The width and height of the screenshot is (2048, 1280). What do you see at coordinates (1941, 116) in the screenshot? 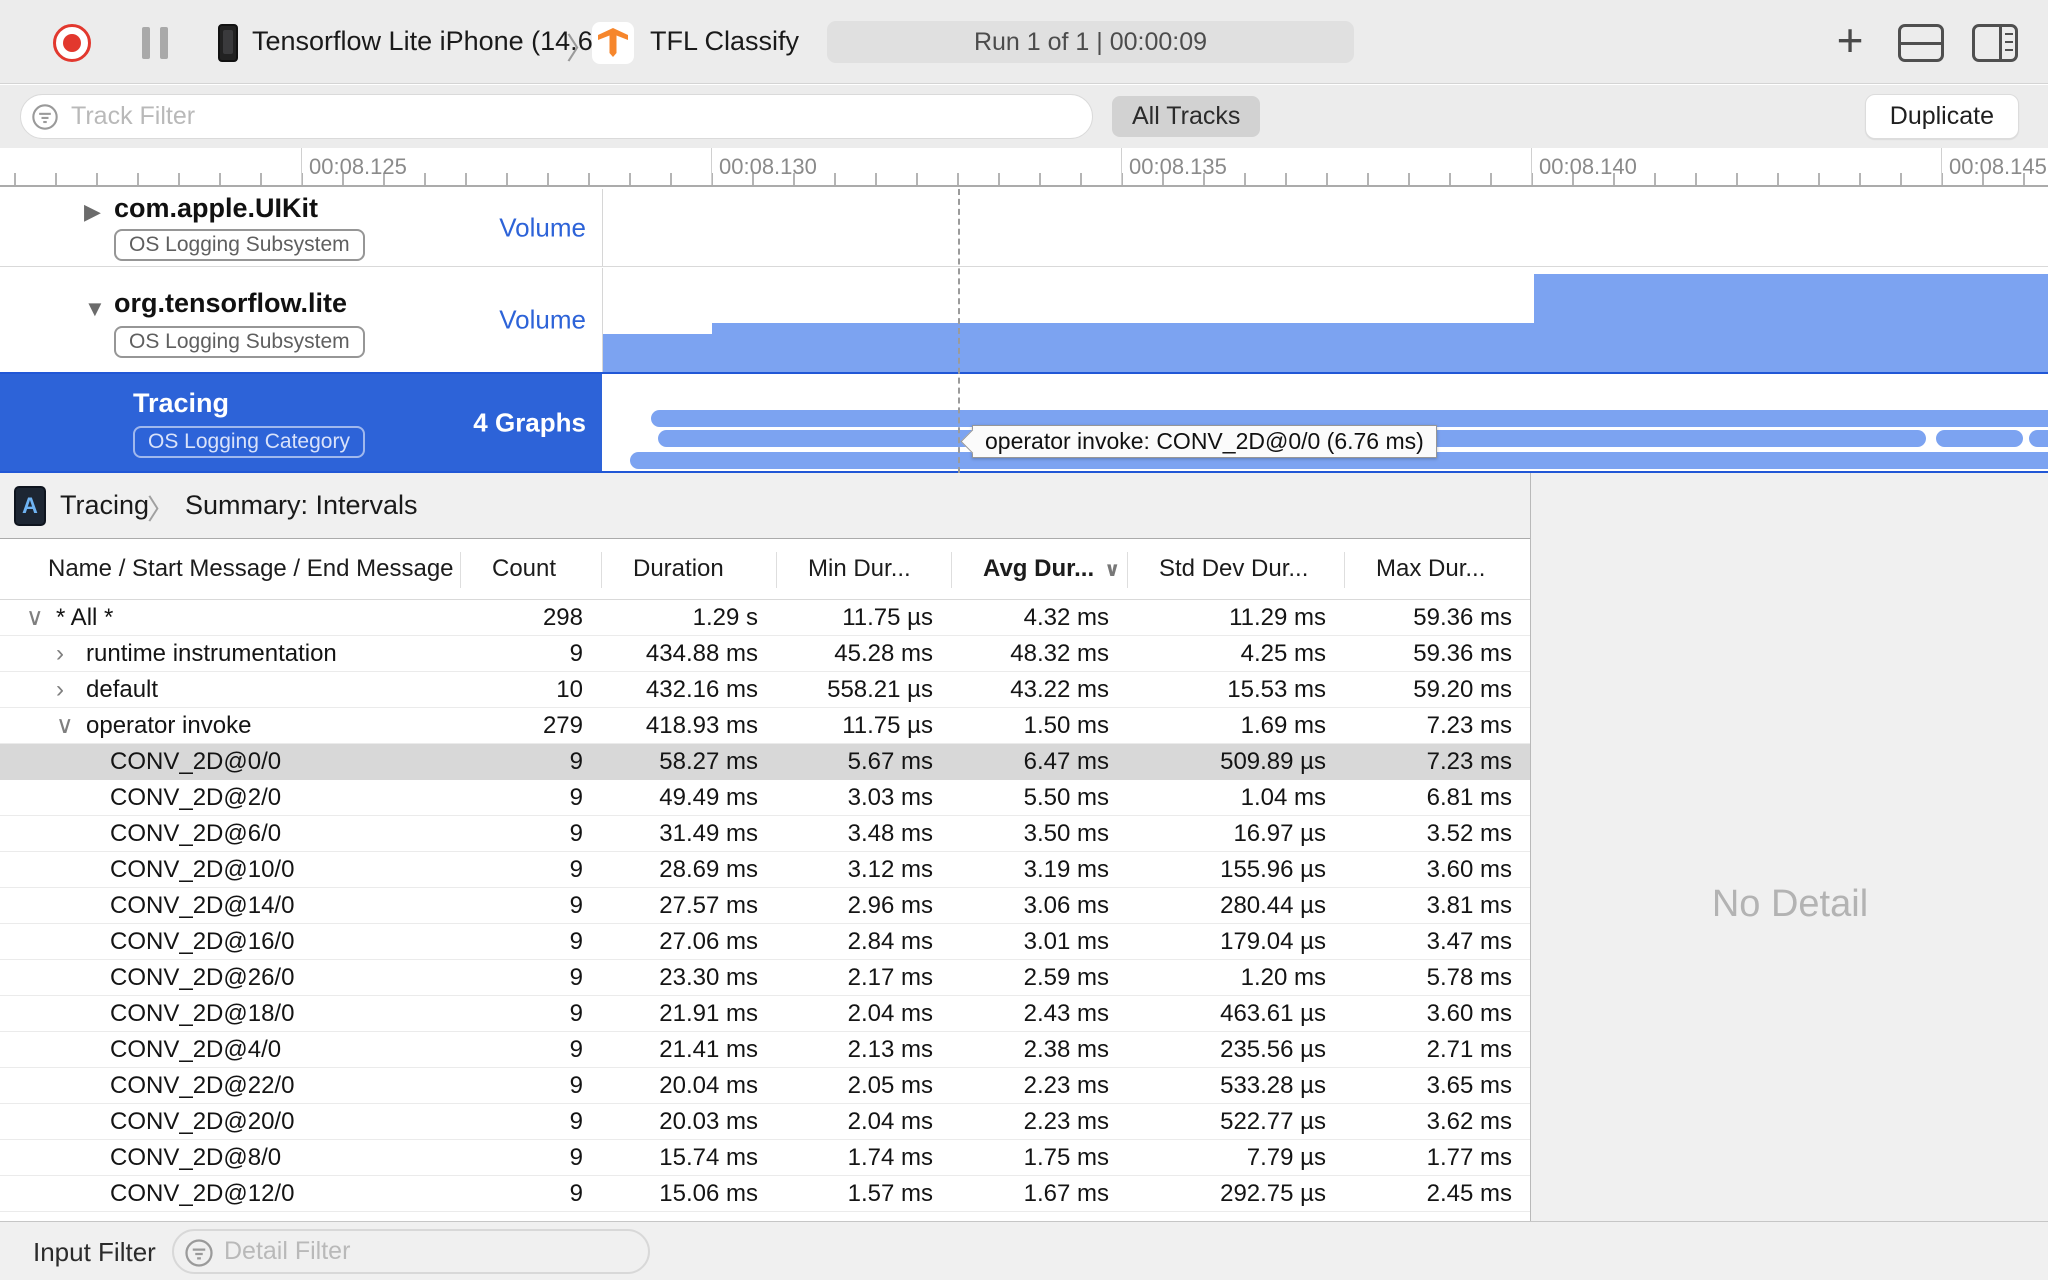
I see `duplicate-button: Duplicate` at bounding box center [1941, 116].